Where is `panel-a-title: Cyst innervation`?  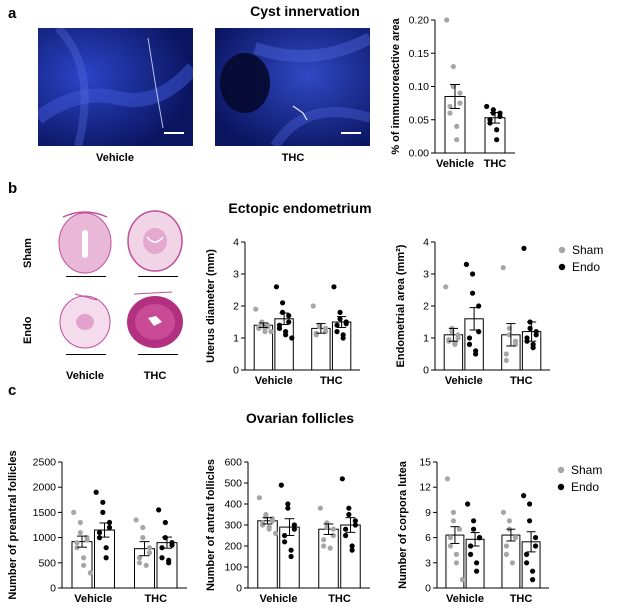 panel-a-title: Cyst innervation is located at coordinates (305, 11).